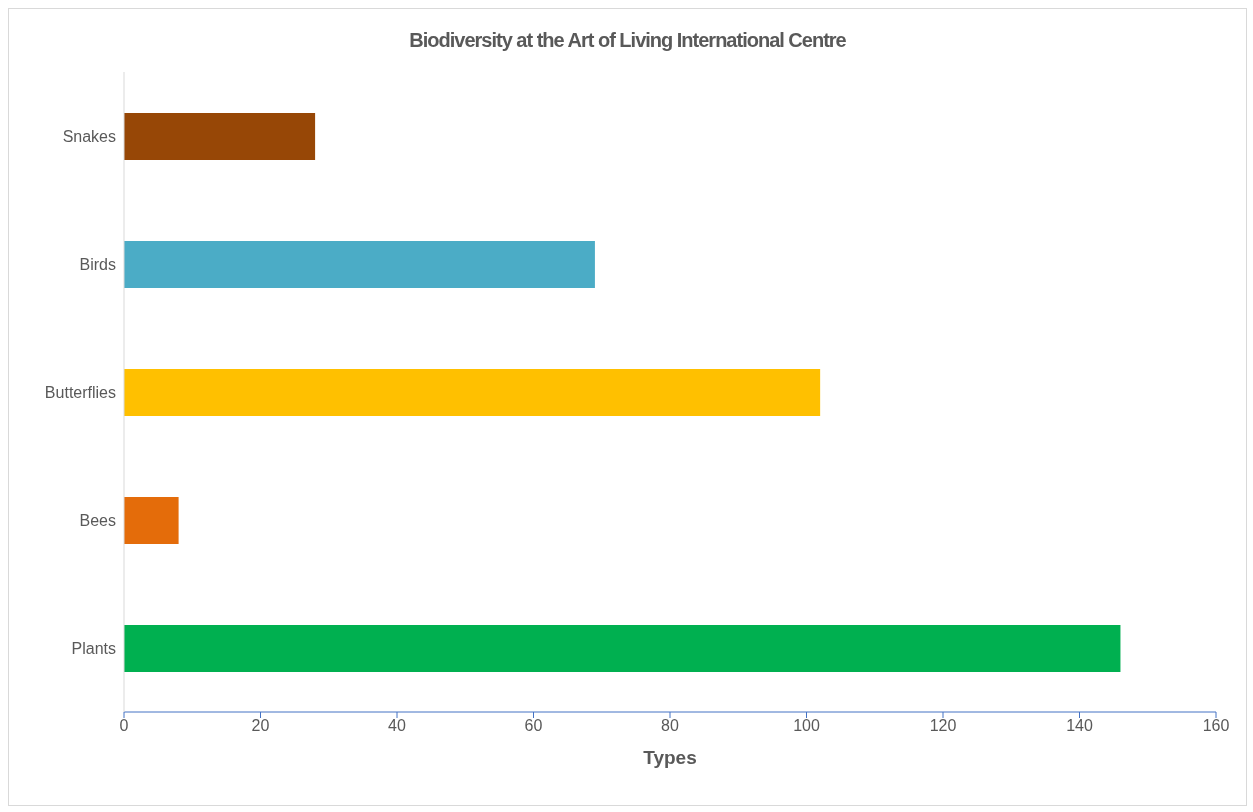 This screenshot has height=812, width=1253. What do you see at coordinates (397, 726) in the screenshot?
I see `x-tick-label: 40` at bounding box center [397, 726].